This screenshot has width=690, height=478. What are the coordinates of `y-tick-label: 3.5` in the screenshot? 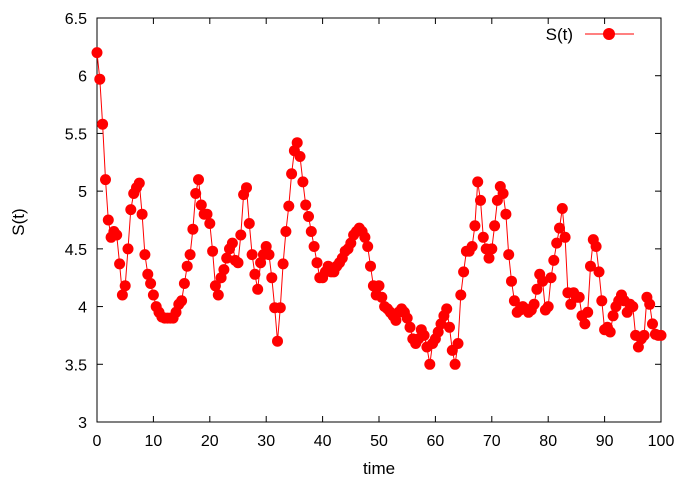 It's located at (76, 365).